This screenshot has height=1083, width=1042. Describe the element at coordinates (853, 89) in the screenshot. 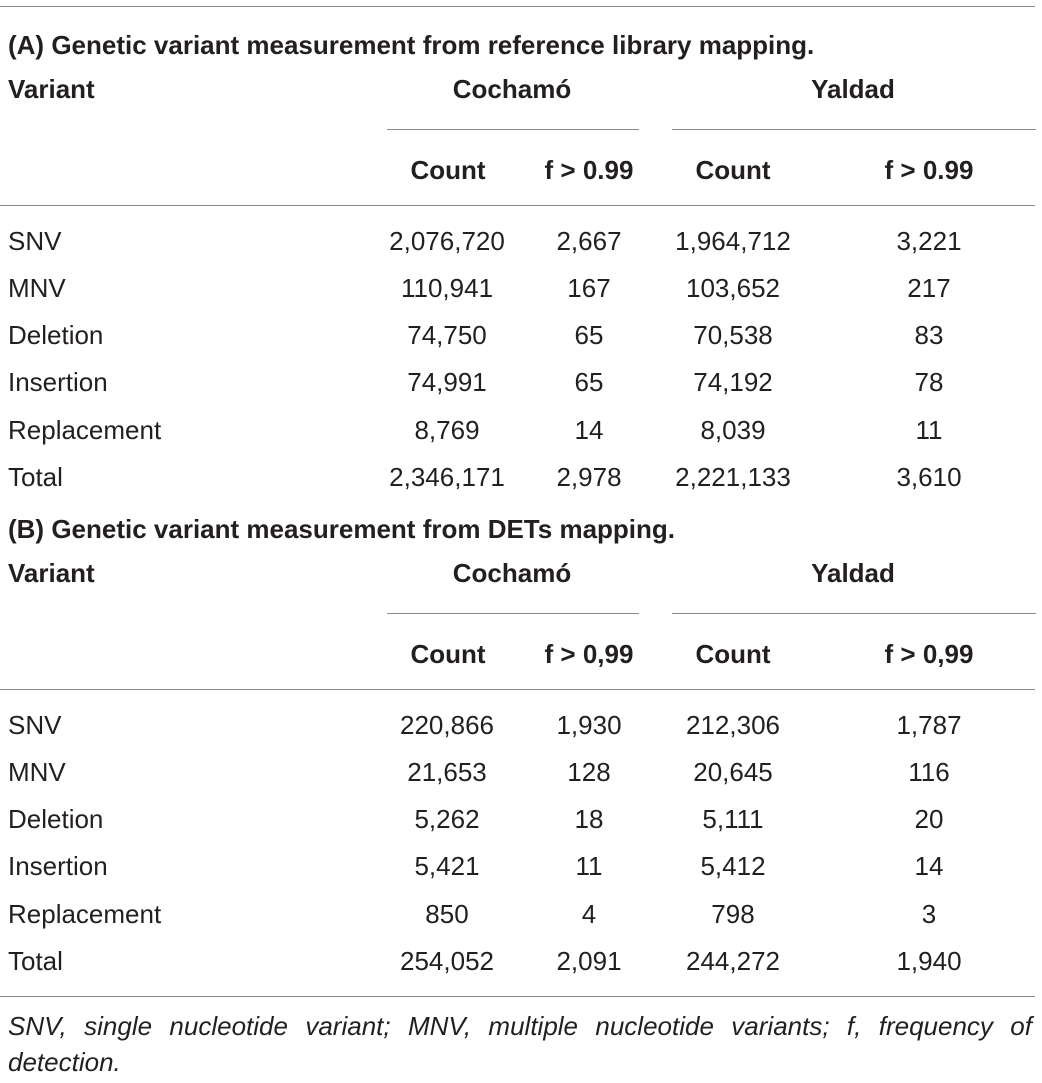

I see `table-a-group-yaldad: Yaldad` at that location.